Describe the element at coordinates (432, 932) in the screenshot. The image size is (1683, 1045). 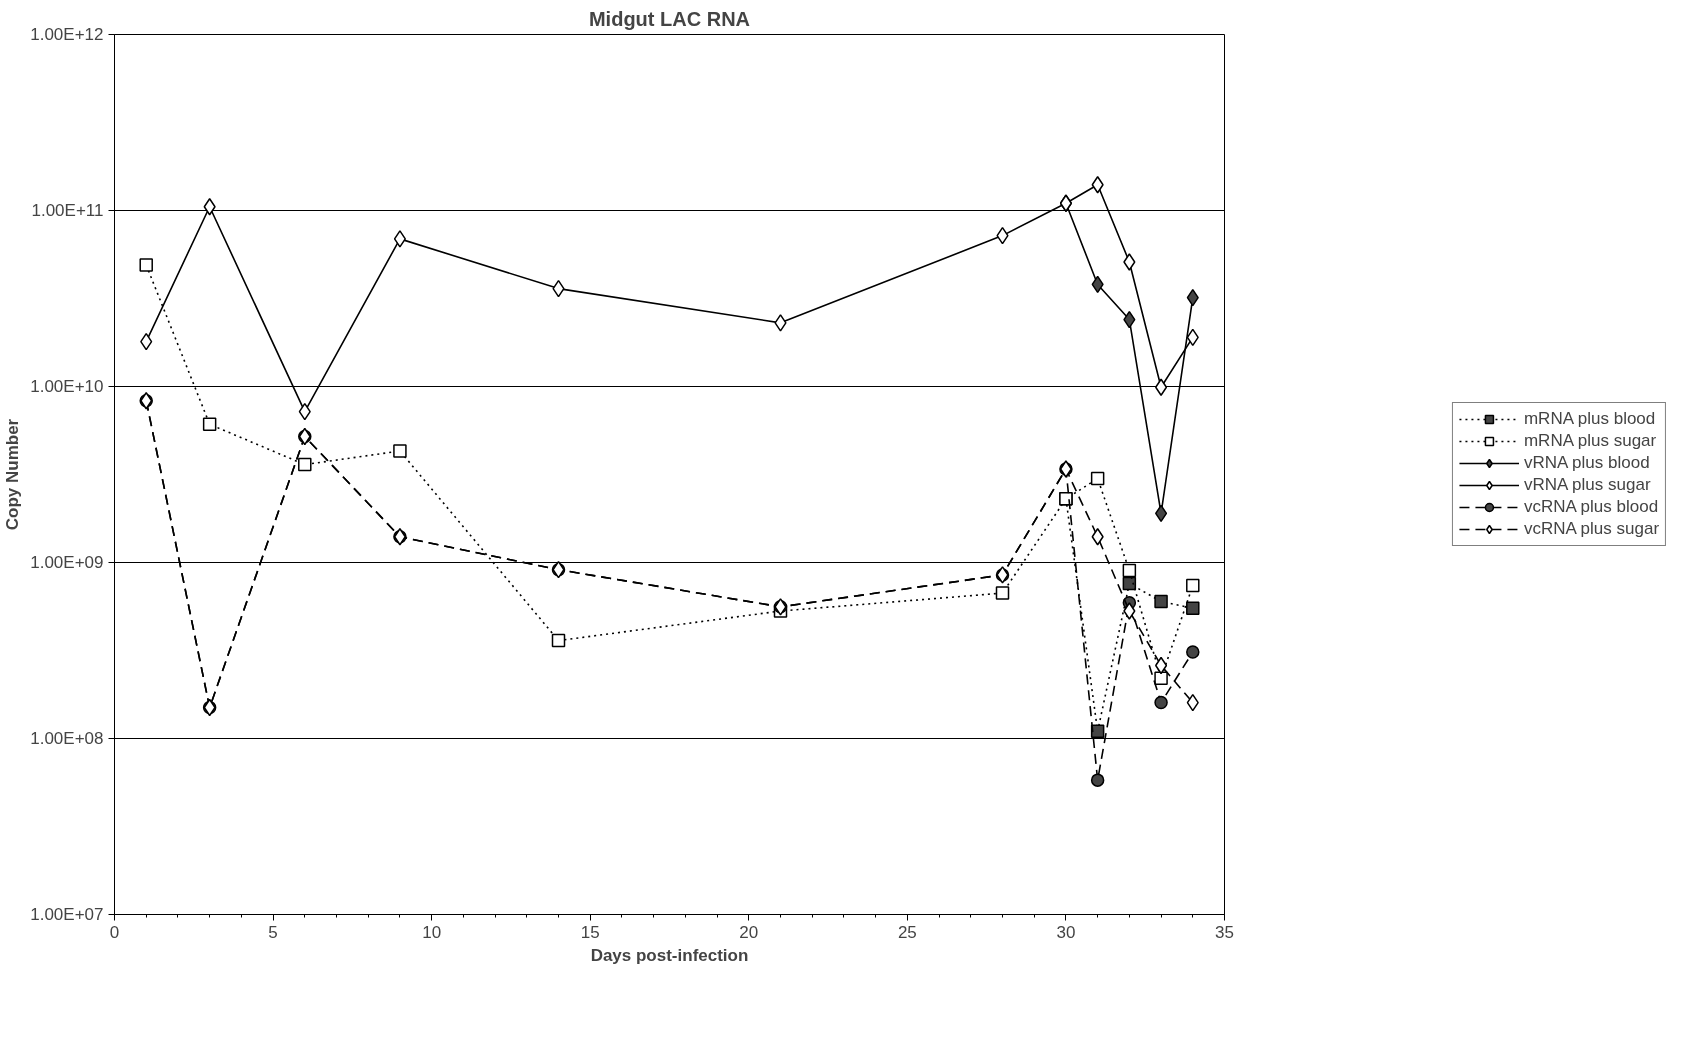
I see `x-tick-label: 10` at that location.